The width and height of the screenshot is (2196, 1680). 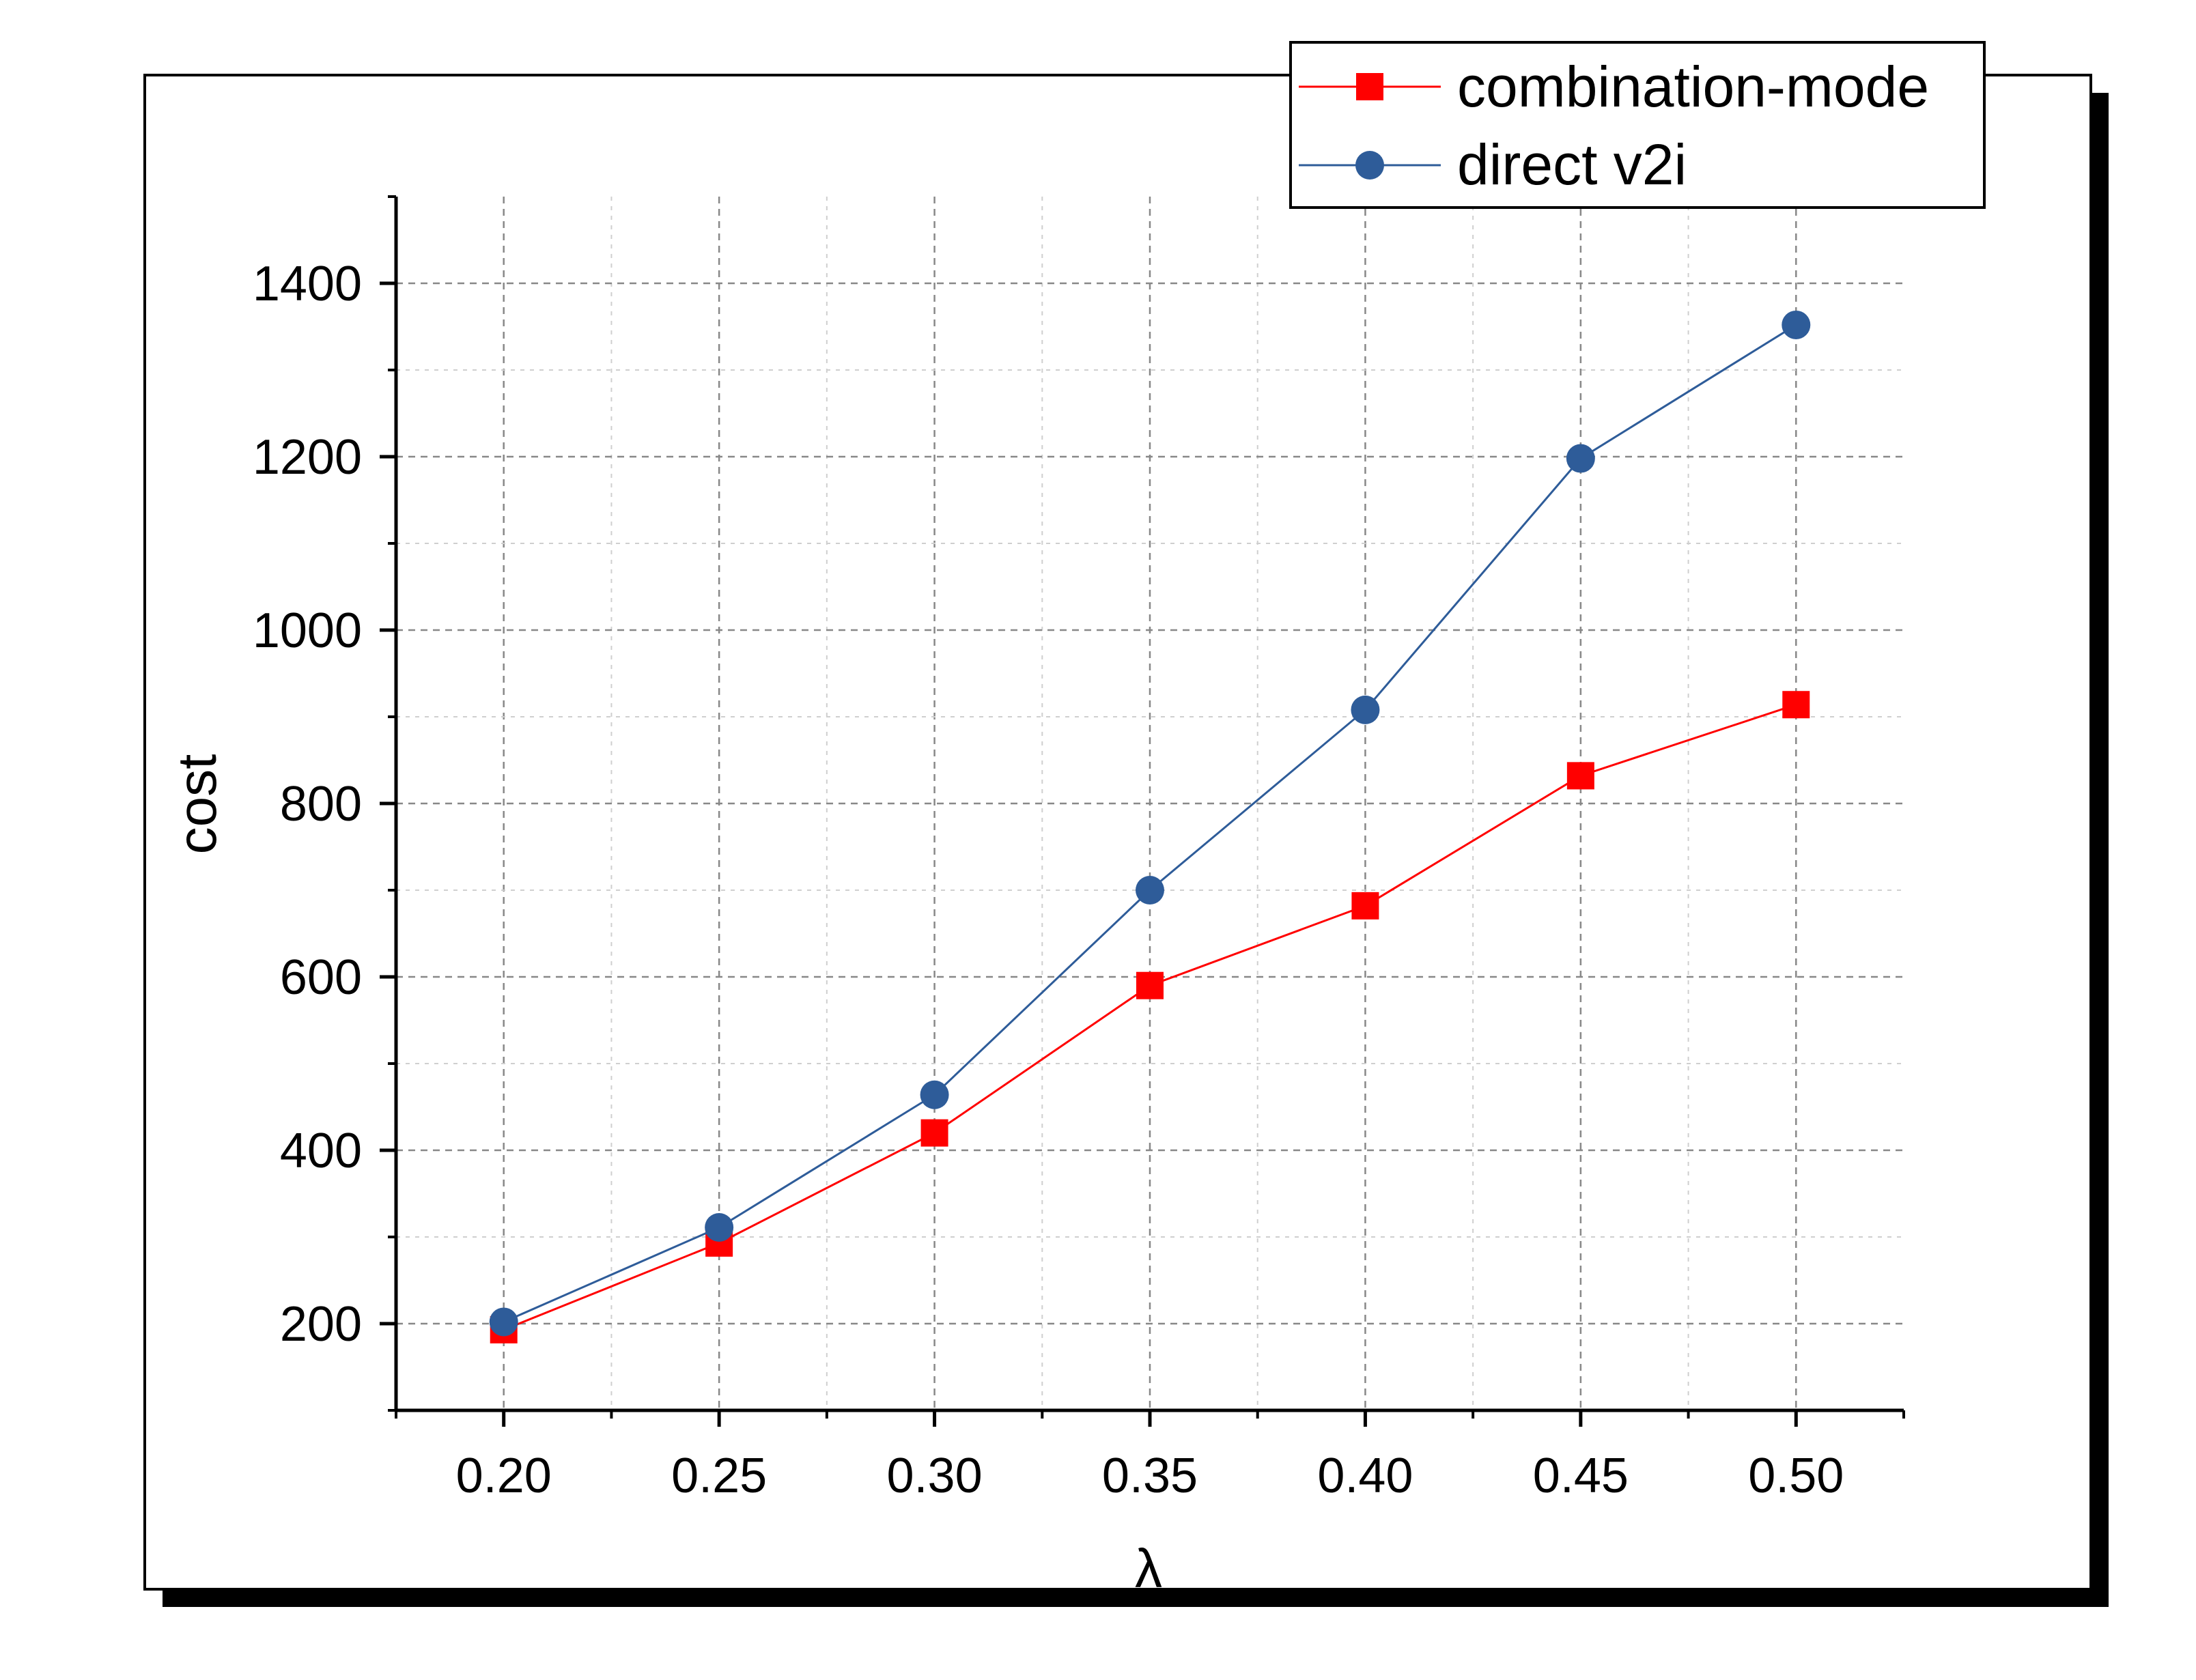 I want to click on x-axis-title: λ, so click(x=1148, y=1568).